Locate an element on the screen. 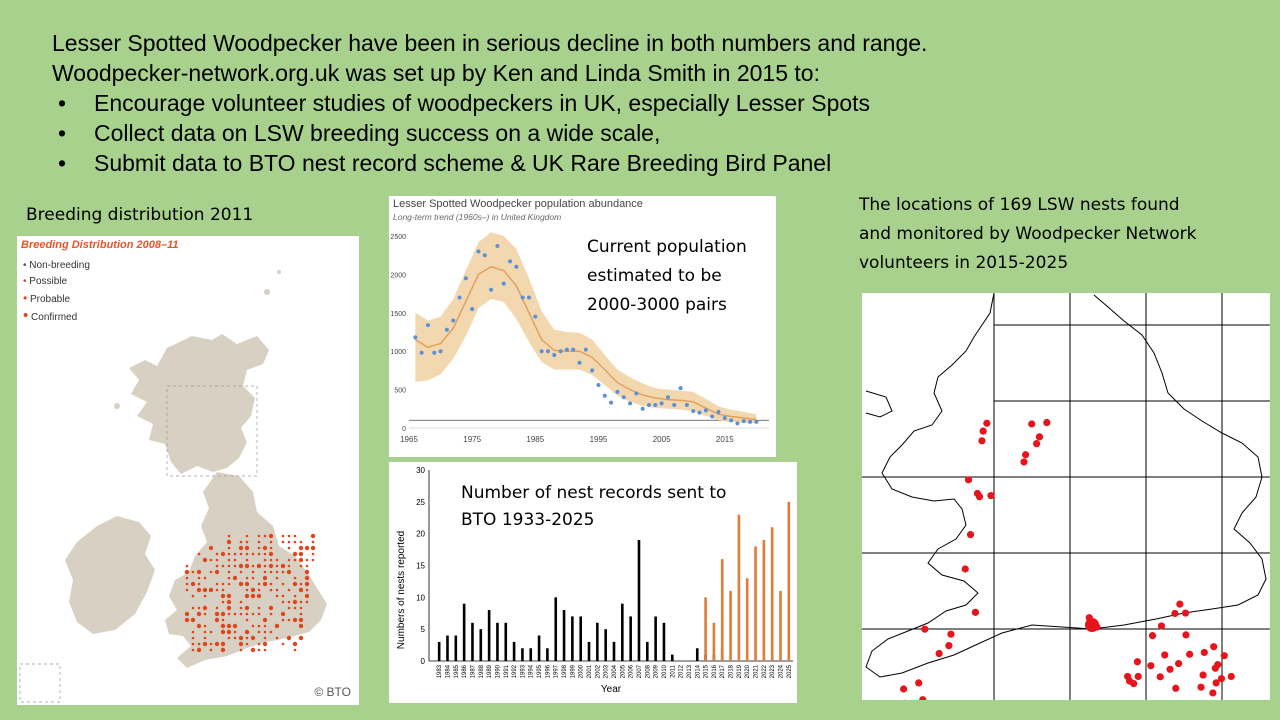 The image size is (1280, 720). nests-x-tick: 1990 is located at coordinates (498, 671).